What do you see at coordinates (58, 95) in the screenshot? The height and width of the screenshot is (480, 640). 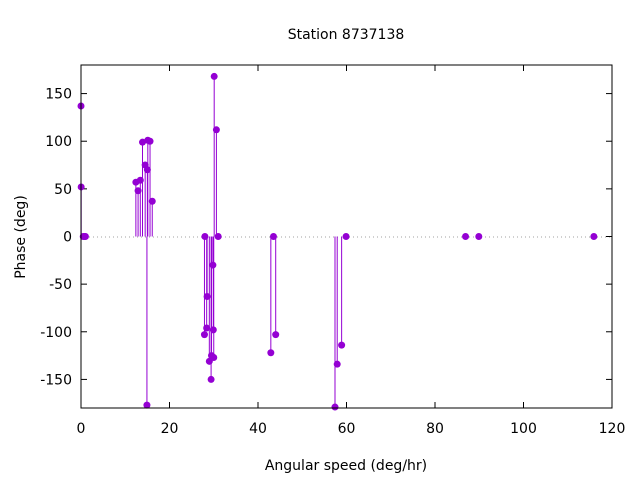 I see `y-tick-label: 150` at bounding box center [58, 95].